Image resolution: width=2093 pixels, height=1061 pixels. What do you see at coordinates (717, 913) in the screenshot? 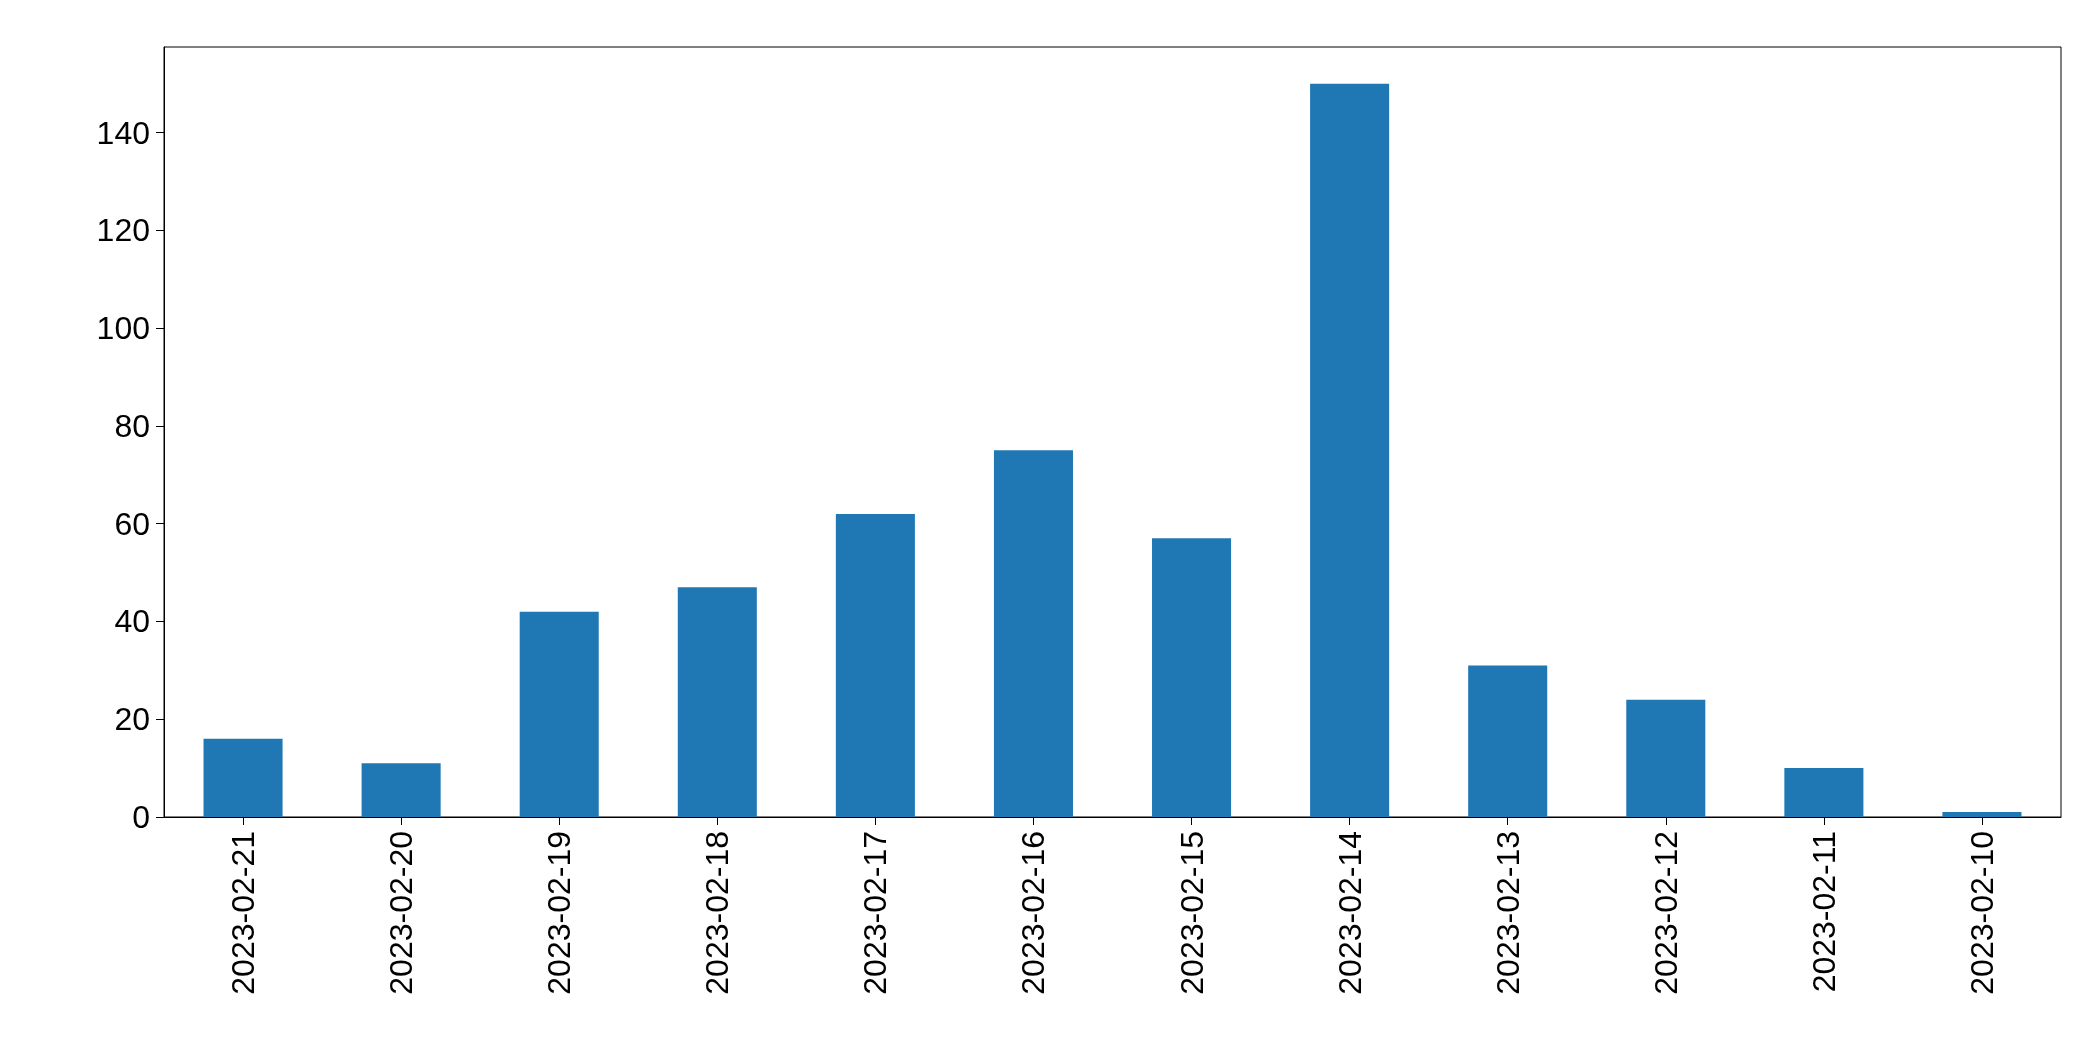
I see `x-tick-label: 2023-02-18` at bounding box center [717, 913].